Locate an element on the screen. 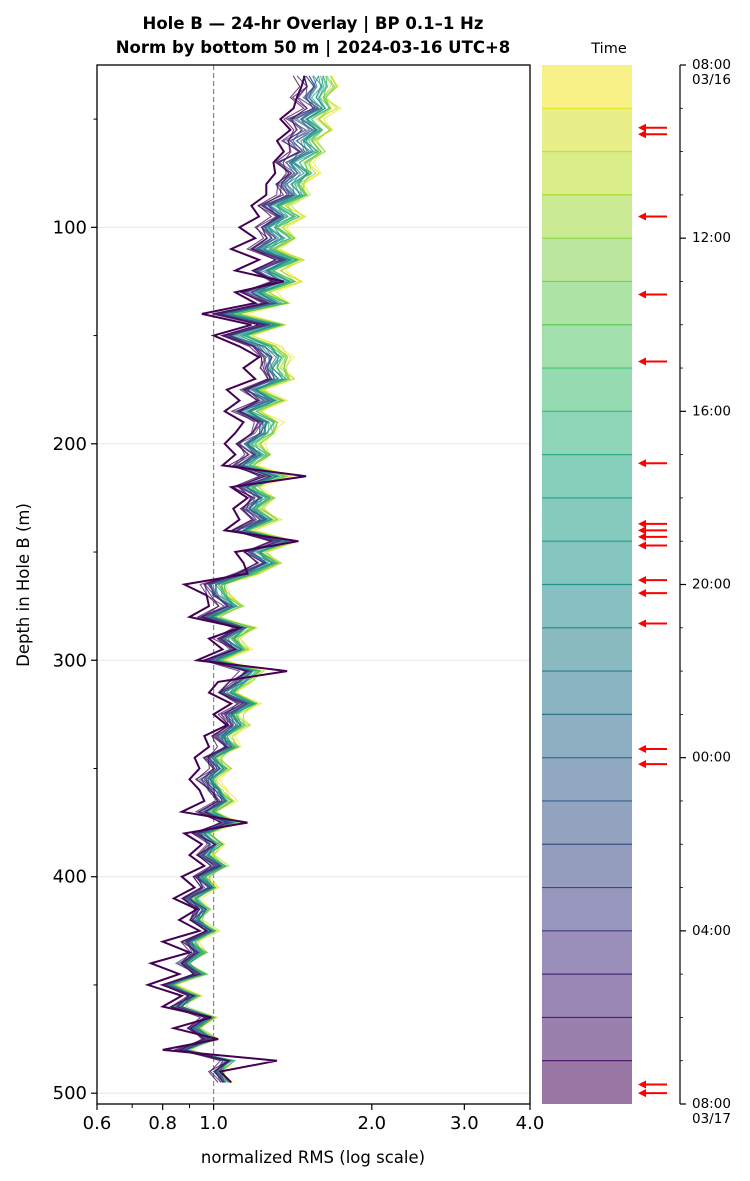  colorbar-bands is located at coordinates (587, 584).